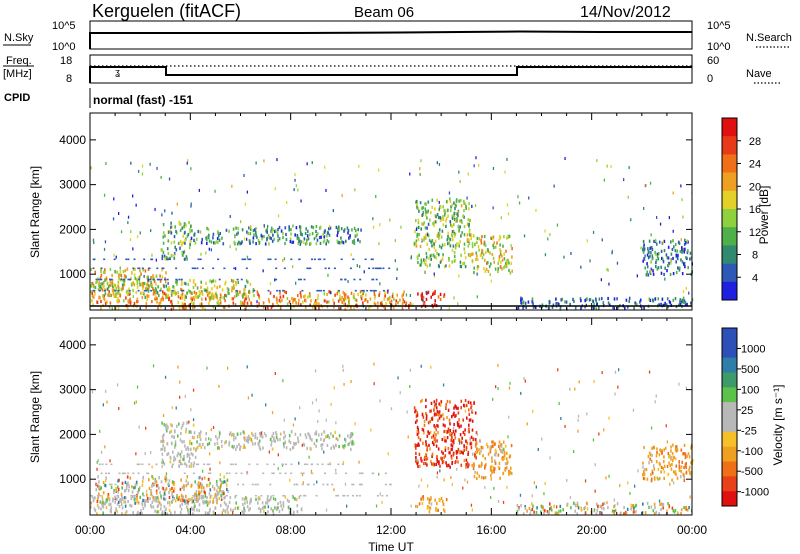 This screenshot has height=554, width=800. What do you see at coordinates (391, 547) in the screenshot?
I see `x-axis-label: Time UT` at bounding box center [391, 547].